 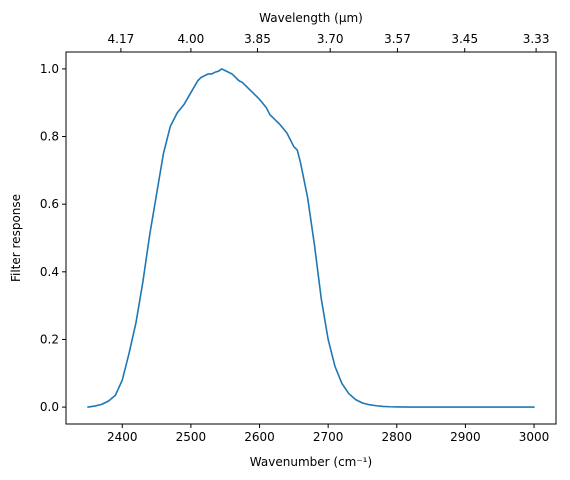 I want to click on top-x-axis-ticks: 4.17 4.00 3.85 3.70 3.57 3.45 3.33, so click(x=329, y=42).